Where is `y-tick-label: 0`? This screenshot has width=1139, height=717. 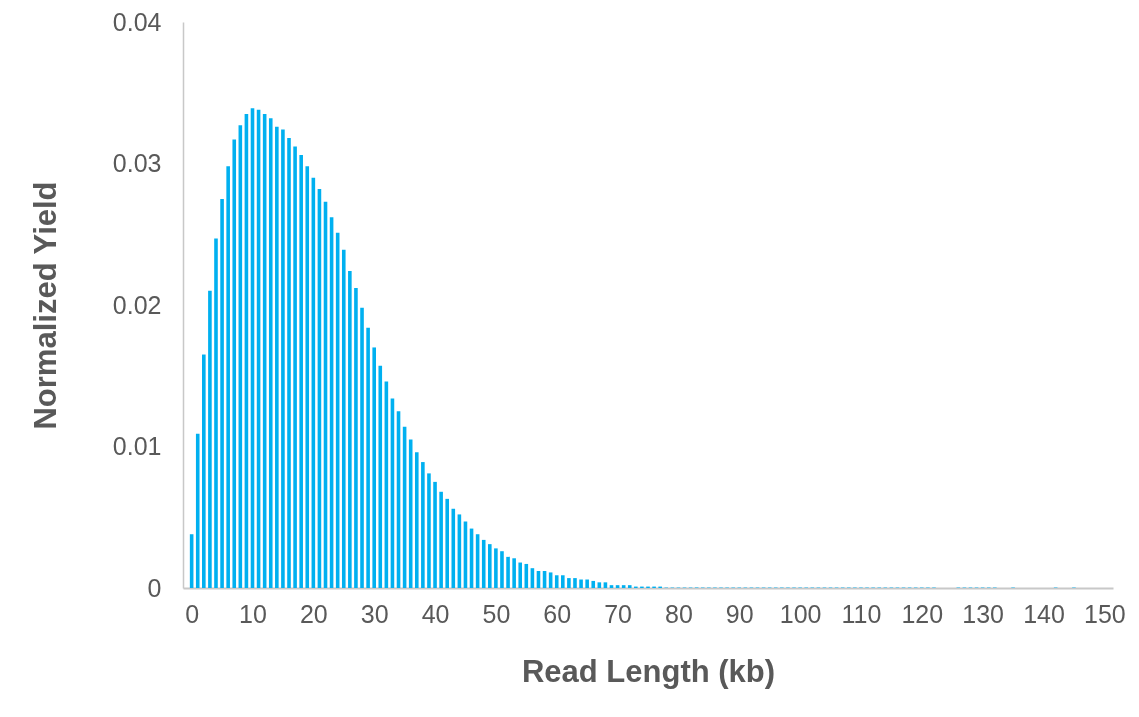
y-tick-label: 0 is located at coordinates (154, 587).